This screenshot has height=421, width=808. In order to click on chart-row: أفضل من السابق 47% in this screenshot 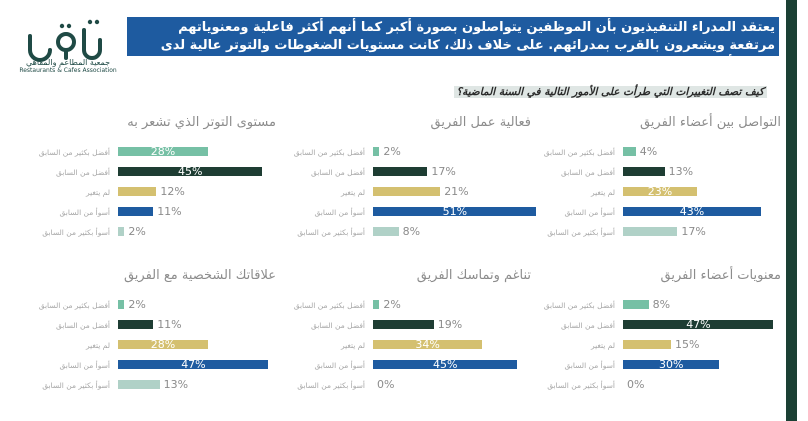, I will do `click(662, 326)`.